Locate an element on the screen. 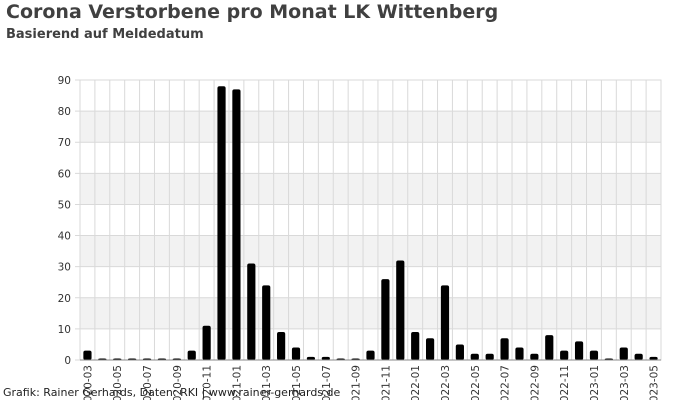 The width and height of the screenshot is (700, 400). x-tick-label: 2022-07 is located at coordinates (506, 382).